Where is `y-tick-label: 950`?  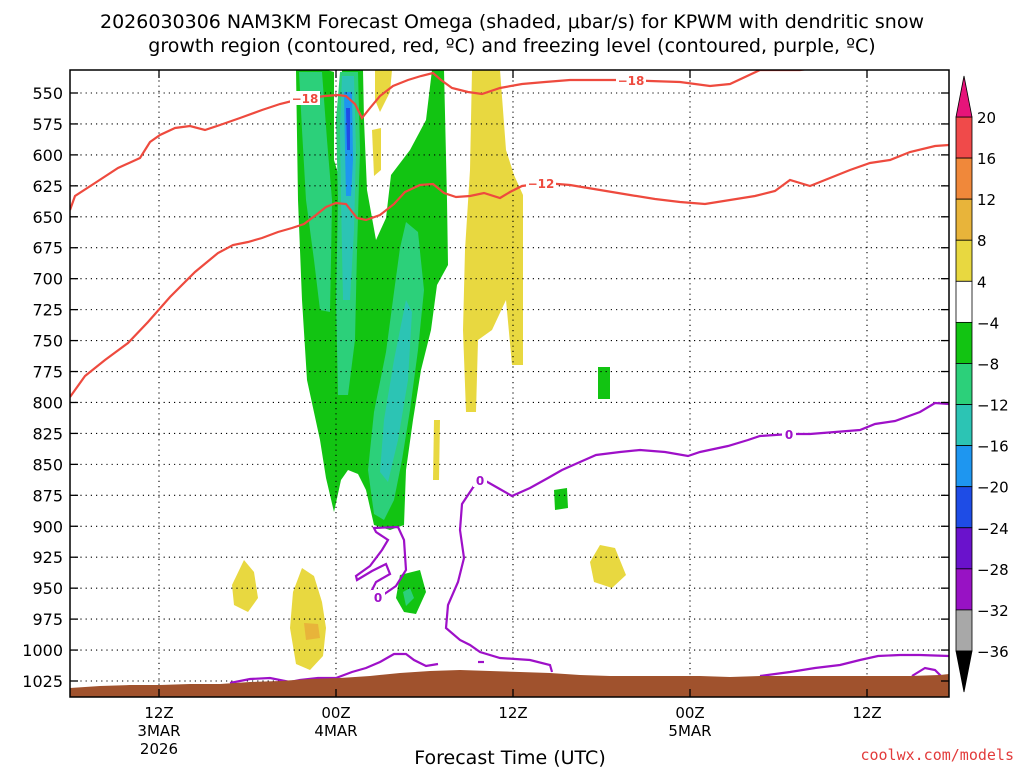 y-tick-label: 950 is located at coordinates (47, 588).